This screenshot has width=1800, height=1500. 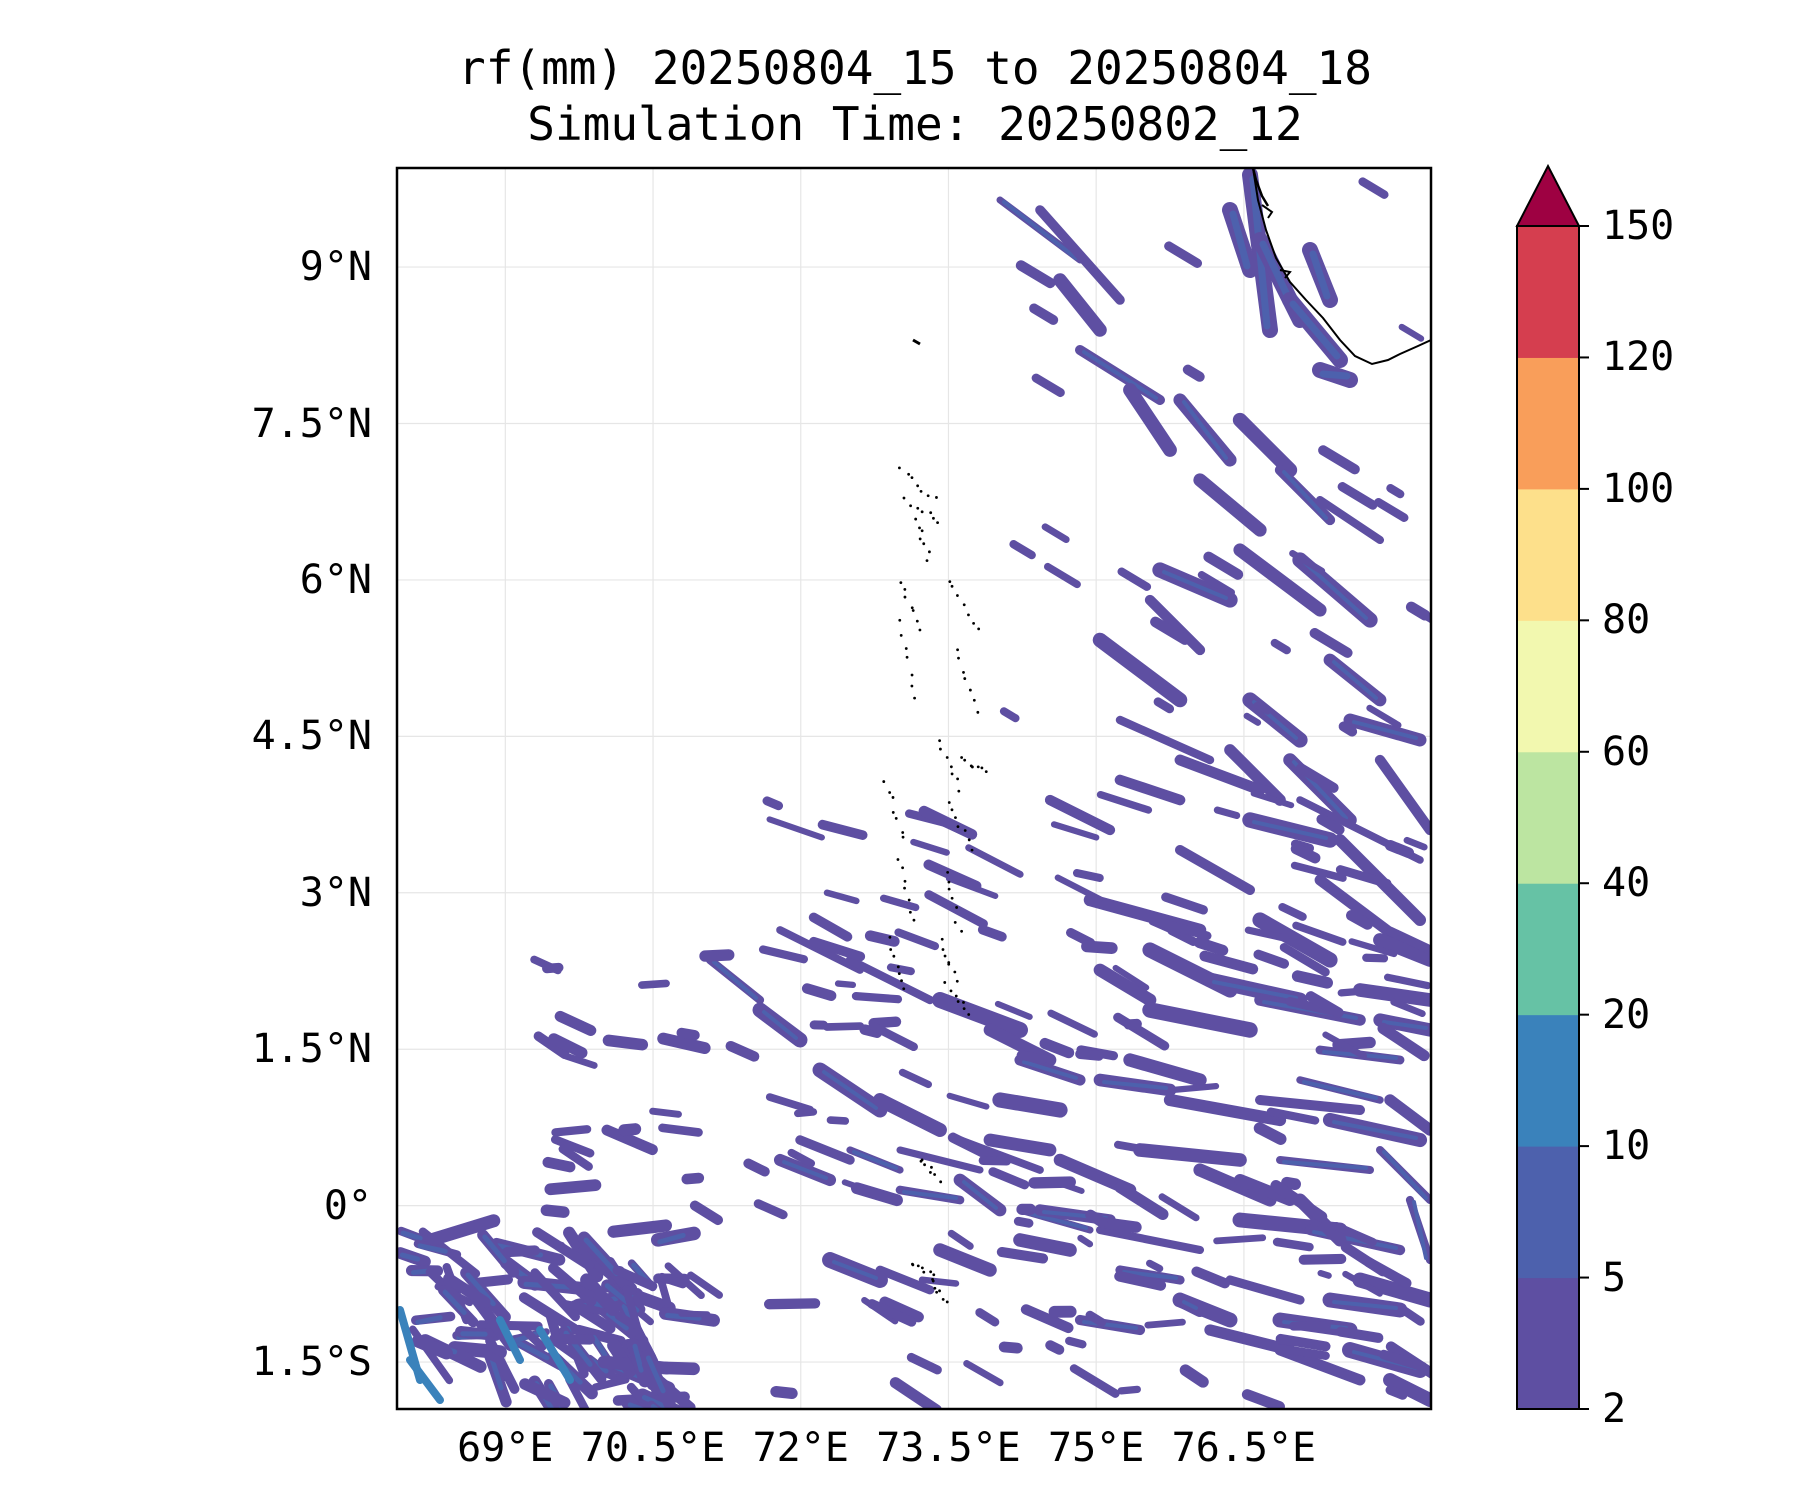 I want to click on colorbar-label-0: 2, so click(x=1614, y=1409).